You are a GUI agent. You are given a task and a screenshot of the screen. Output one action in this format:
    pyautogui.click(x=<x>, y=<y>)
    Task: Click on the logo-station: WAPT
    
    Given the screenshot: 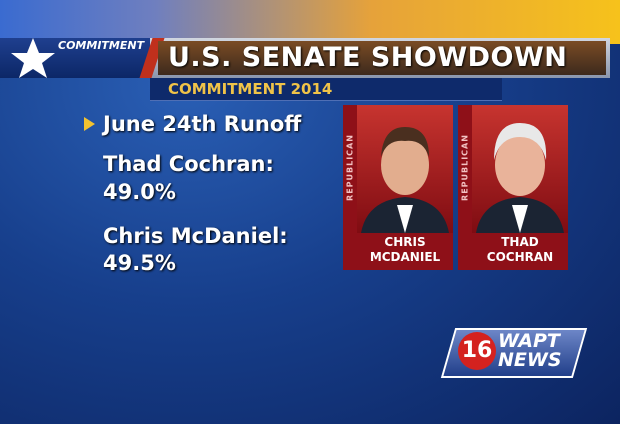 What is the action you would take?
    pyautogui.click(x=529, y=341)
    